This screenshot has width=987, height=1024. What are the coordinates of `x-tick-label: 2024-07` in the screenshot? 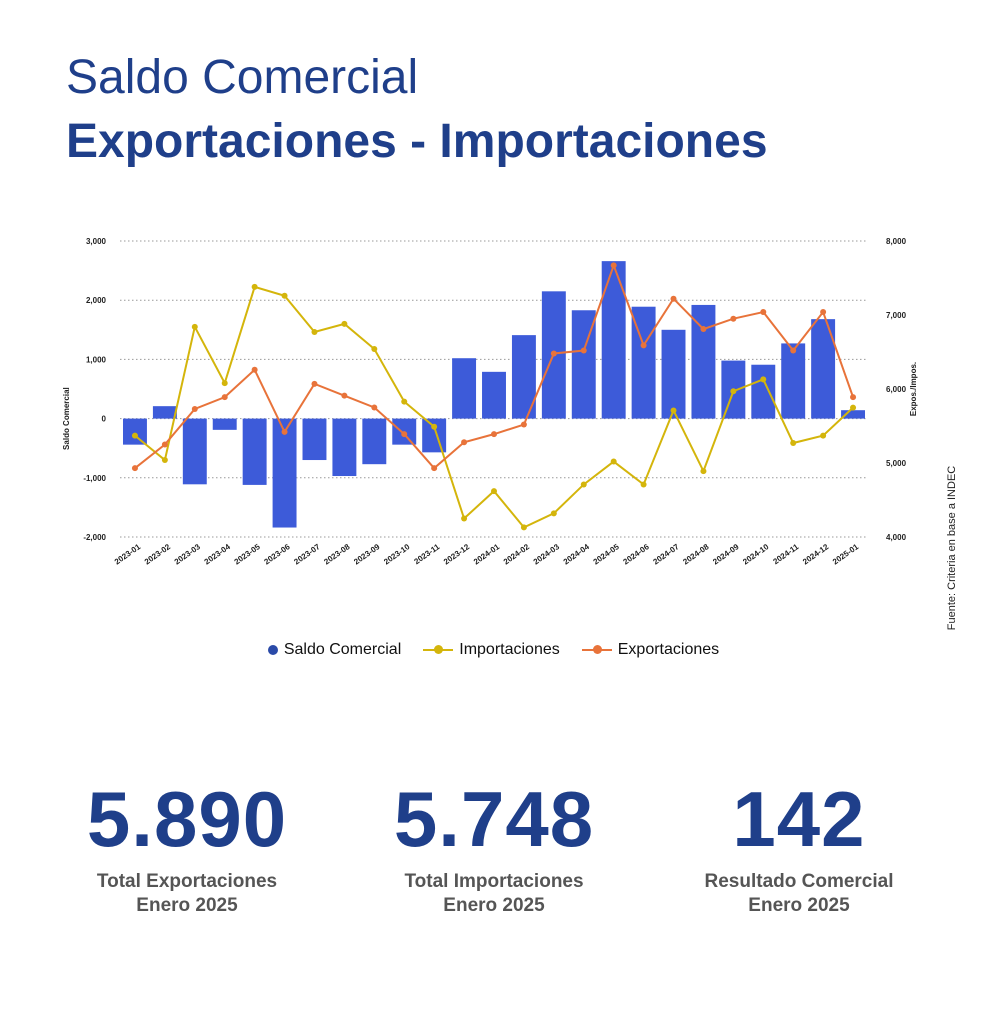 It's located at (666, 554).